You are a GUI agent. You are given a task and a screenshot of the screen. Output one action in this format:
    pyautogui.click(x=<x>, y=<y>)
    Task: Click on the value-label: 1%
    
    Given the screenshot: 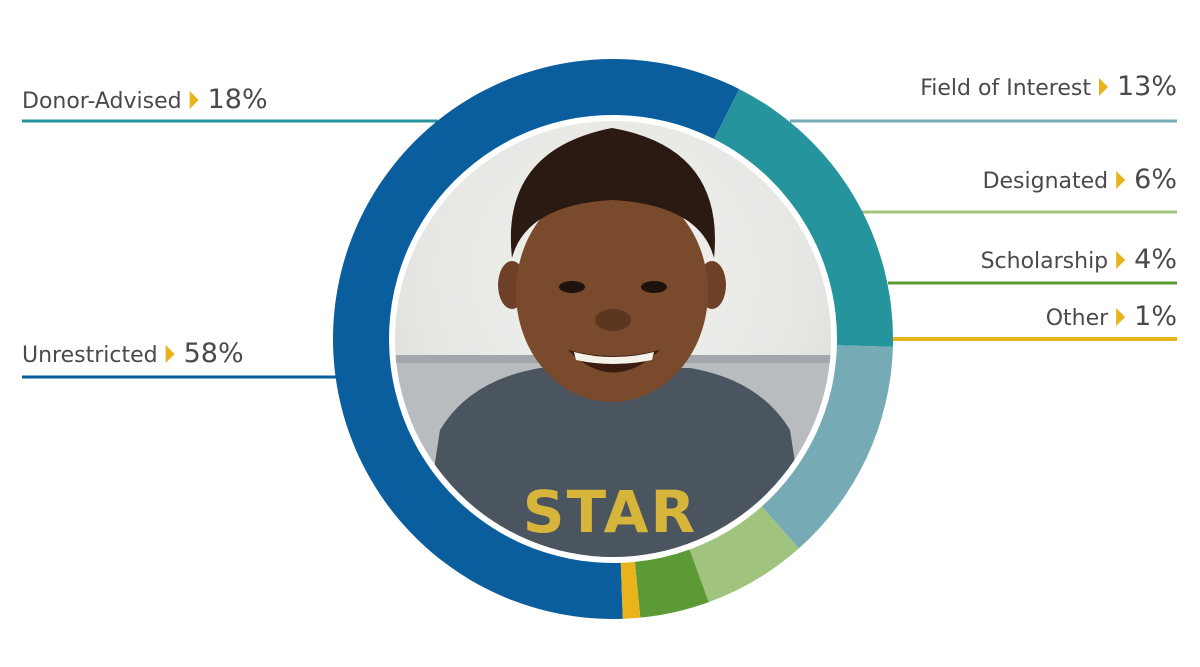 What is the action you would take?
    pyautogui.click(x=1155, y=316)
    